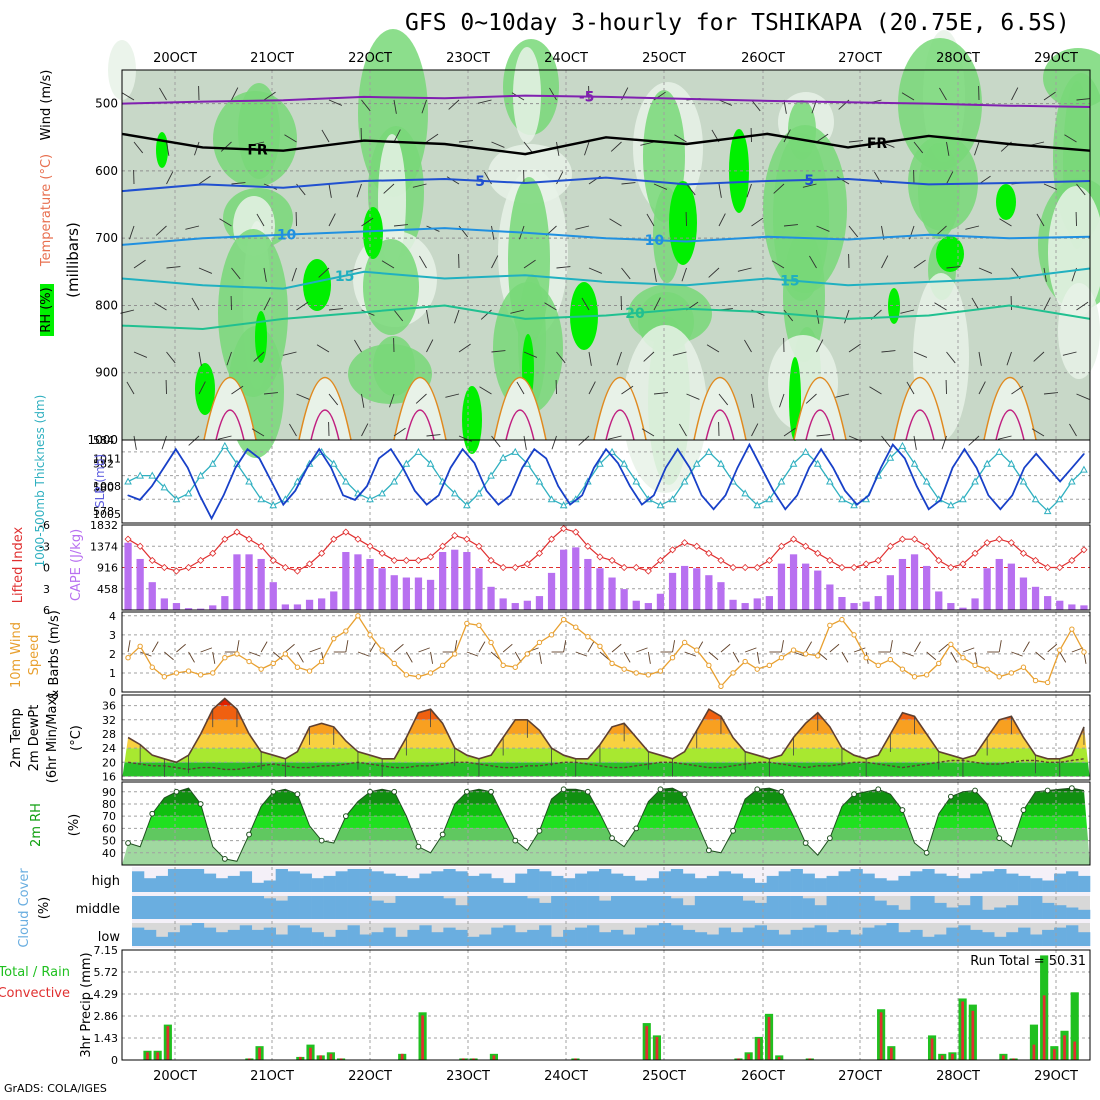 Image resolution: width=1100 pixels, height=1100 pixels. Describe the element at coordinates (566, 1076) in the screenshot. I see `bottom-xtick-4: 24OCT` at that location.